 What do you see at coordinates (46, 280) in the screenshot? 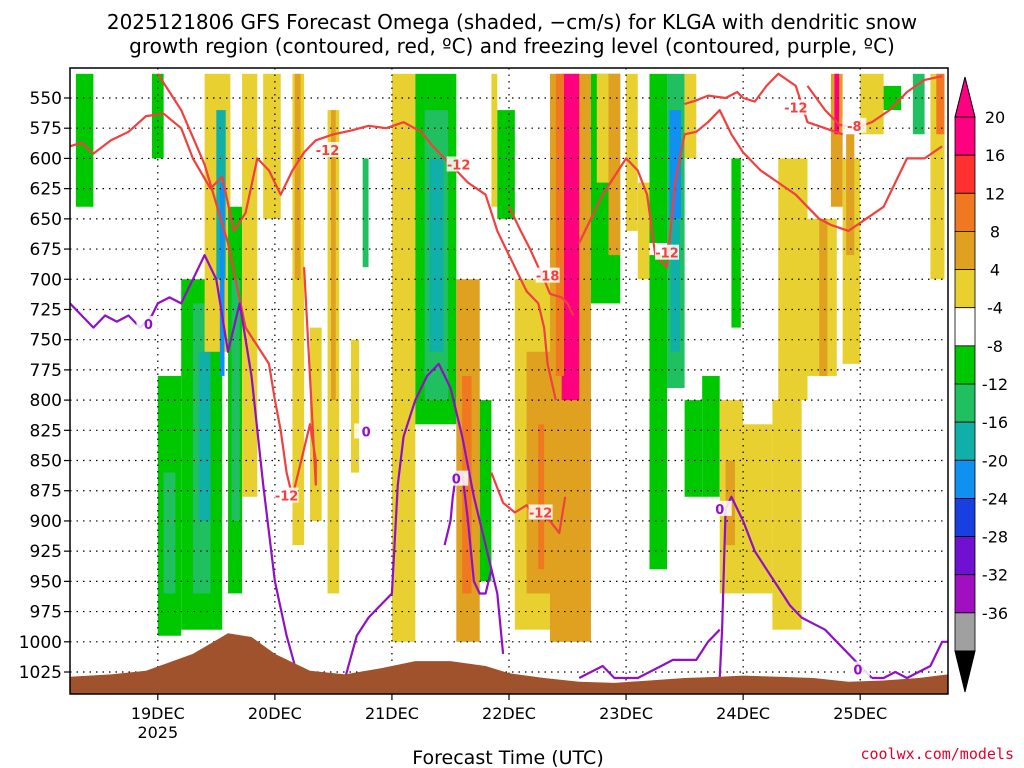
I see `y-tick-label: 700` at bounding box center [46, 280].